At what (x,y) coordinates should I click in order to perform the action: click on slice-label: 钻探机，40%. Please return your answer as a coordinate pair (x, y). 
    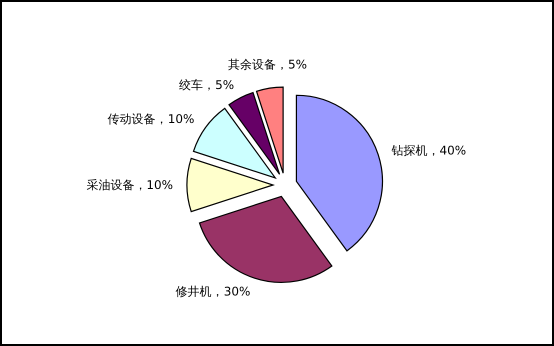
    Looking at the image, I should click on (428, 150).